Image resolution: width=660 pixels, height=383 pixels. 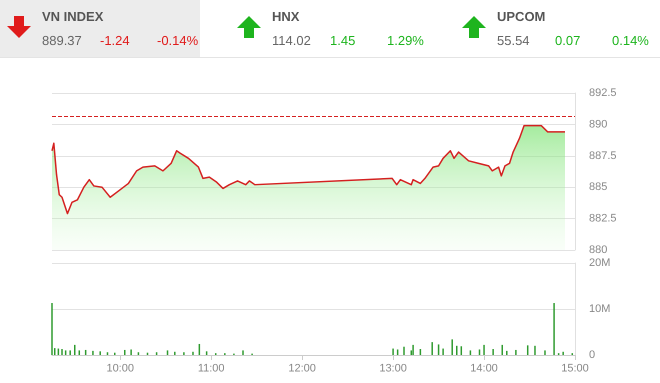 I want to click on y-tick-label: 10M, so click(x=599, y=309).